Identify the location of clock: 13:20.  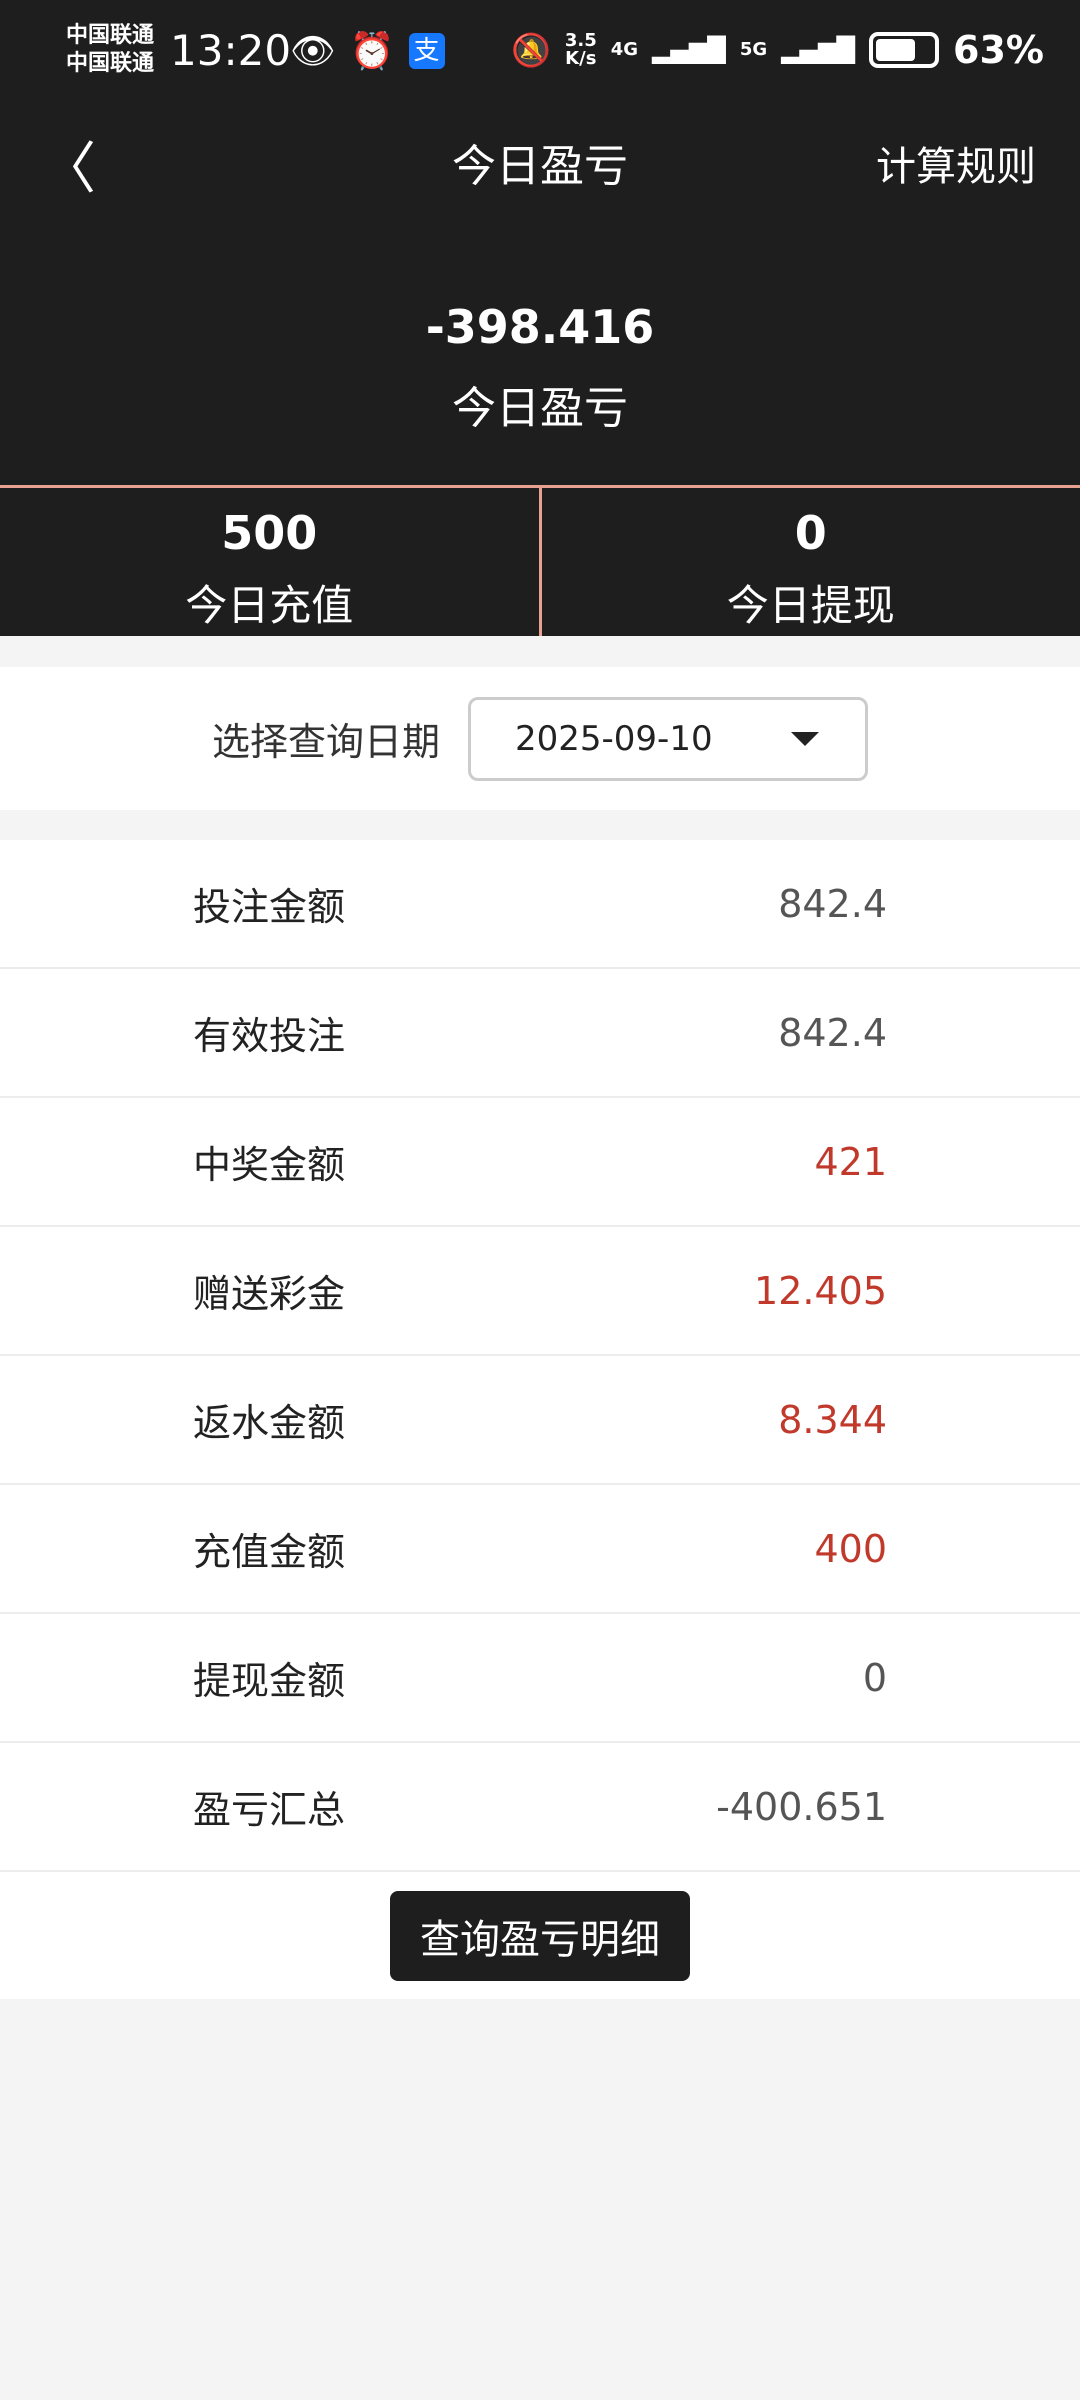
(231, 50).